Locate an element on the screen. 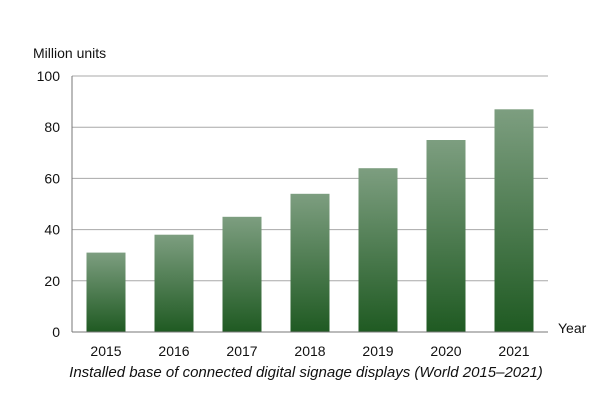  y-tick-labels: 0 20 40 60 80 100 is located at coordinates (49, 204).